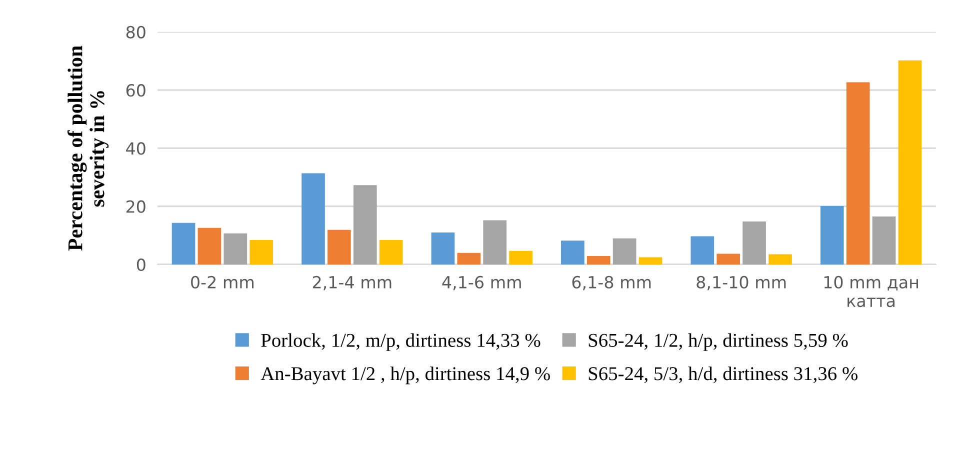  Describe the element at coordinates (136, 206) in the screenshot. I see `y-tick-label: 20` at that location.